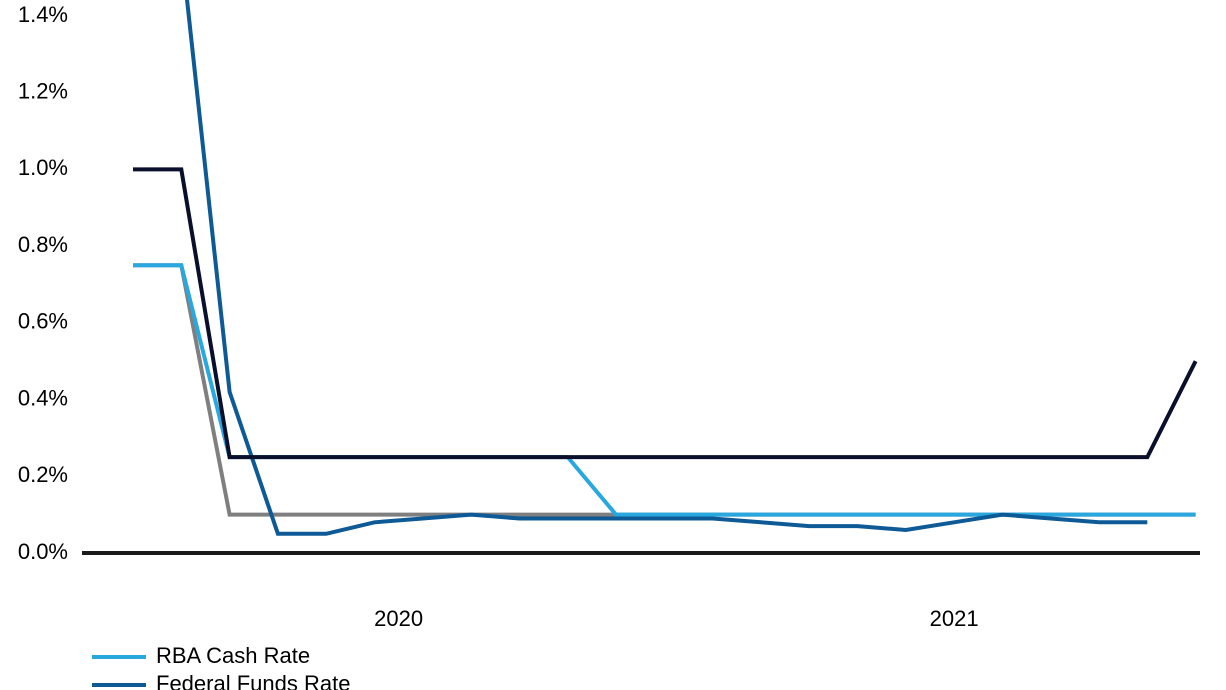 This screenshot has width=1226, height=690. I want to click on y-tick-label: 1.2%, so click(43, 91).